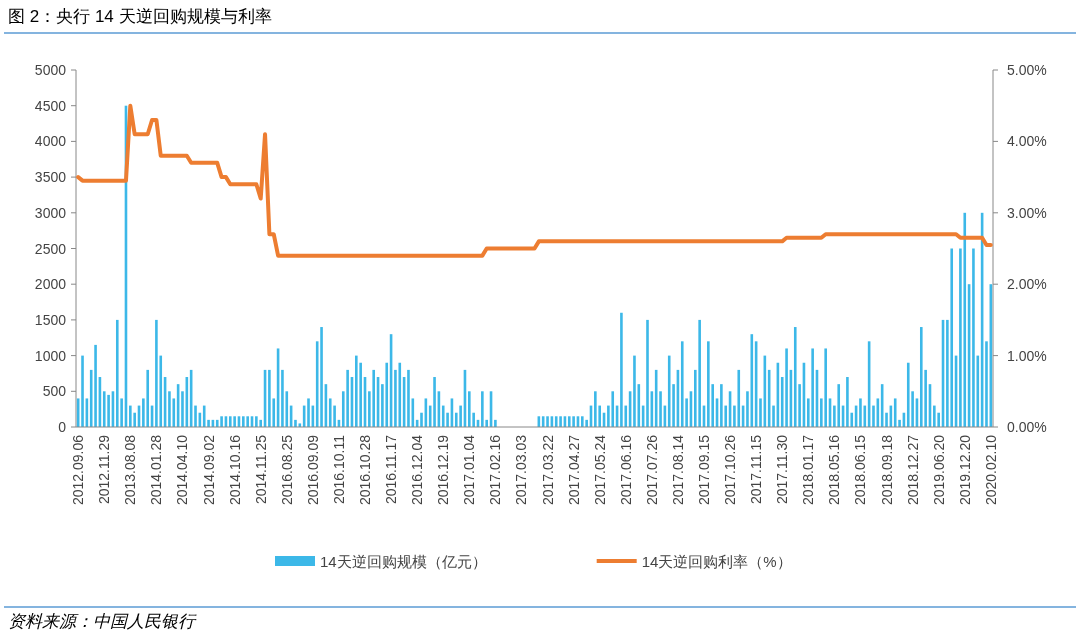  What do you see at coordinates (312, 470) in the screenshot?
I see `x-tick-label: 2016.09.09` at bounding box center [312, 470].